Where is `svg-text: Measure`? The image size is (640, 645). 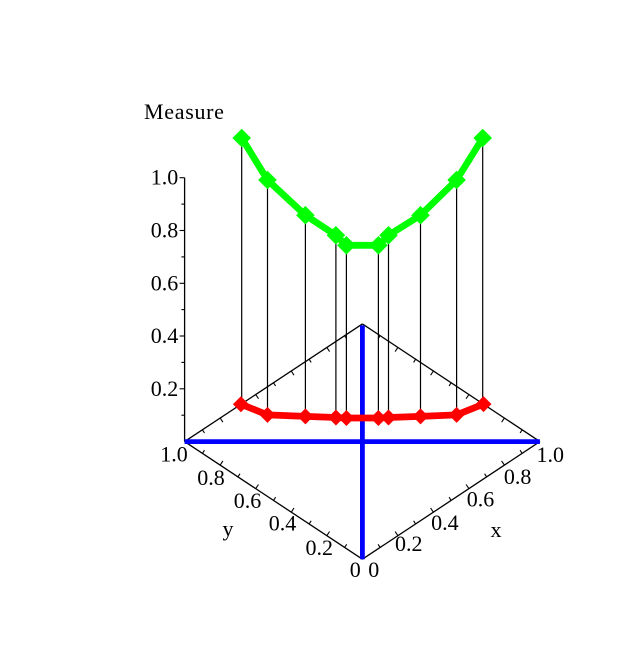
svg-text: Measure is located at coordinates (184, 111).